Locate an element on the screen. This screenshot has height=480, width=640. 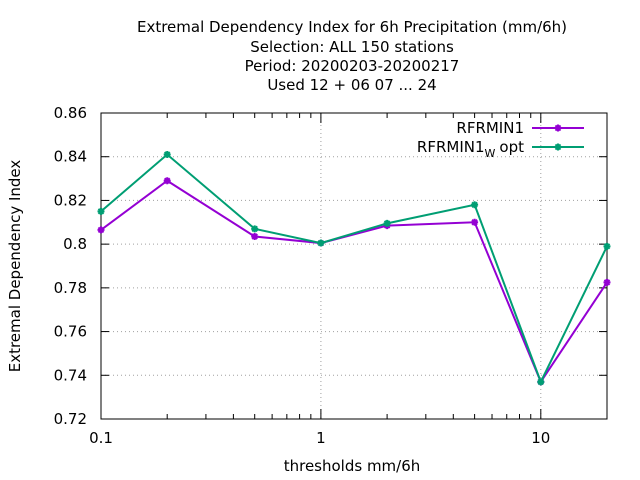
y-tick-label: 0.76 is located at coordinates (70, 332).